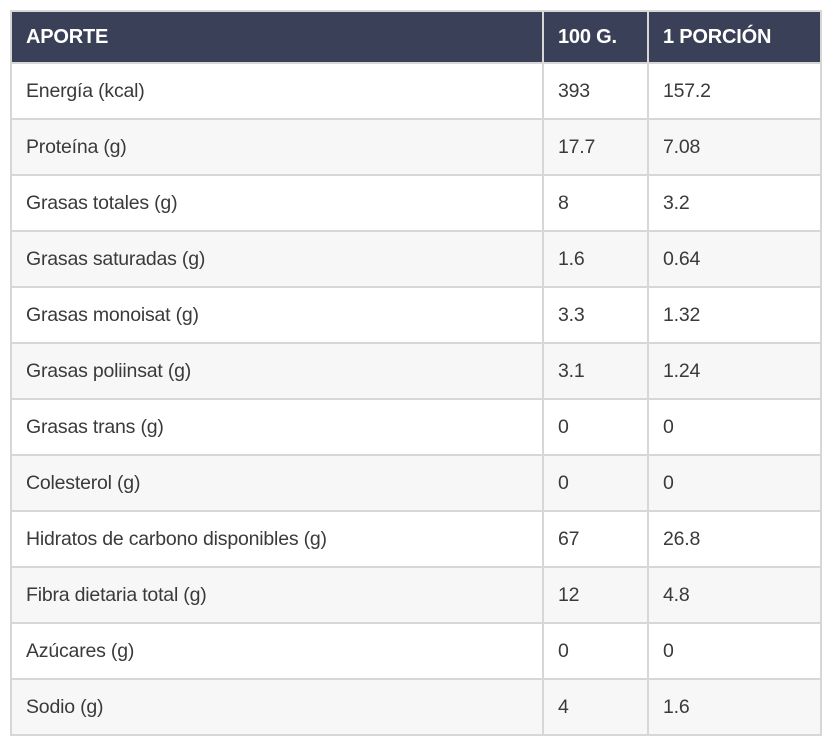  I want to click on row-label: Sodio (g), so click(277, 707).